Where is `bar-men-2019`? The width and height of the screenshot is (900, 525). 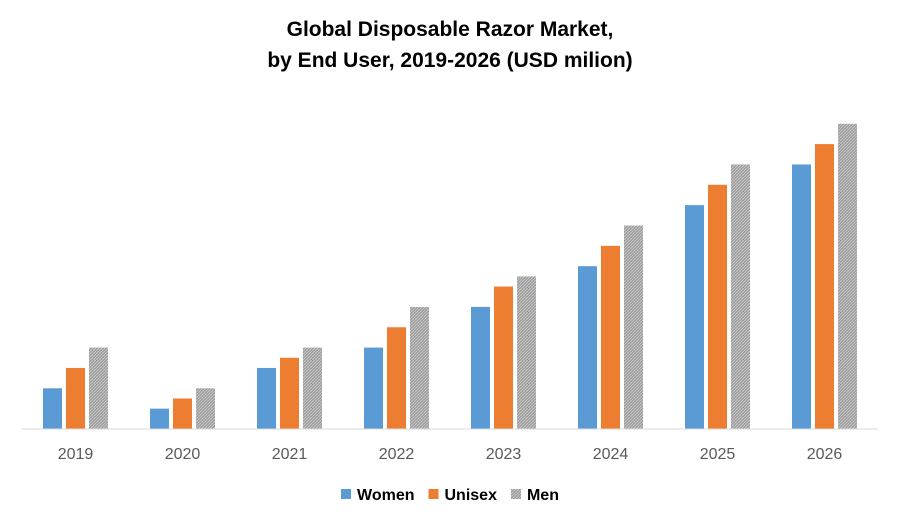
bar-men-2019 is located at coordinates (98, 388).